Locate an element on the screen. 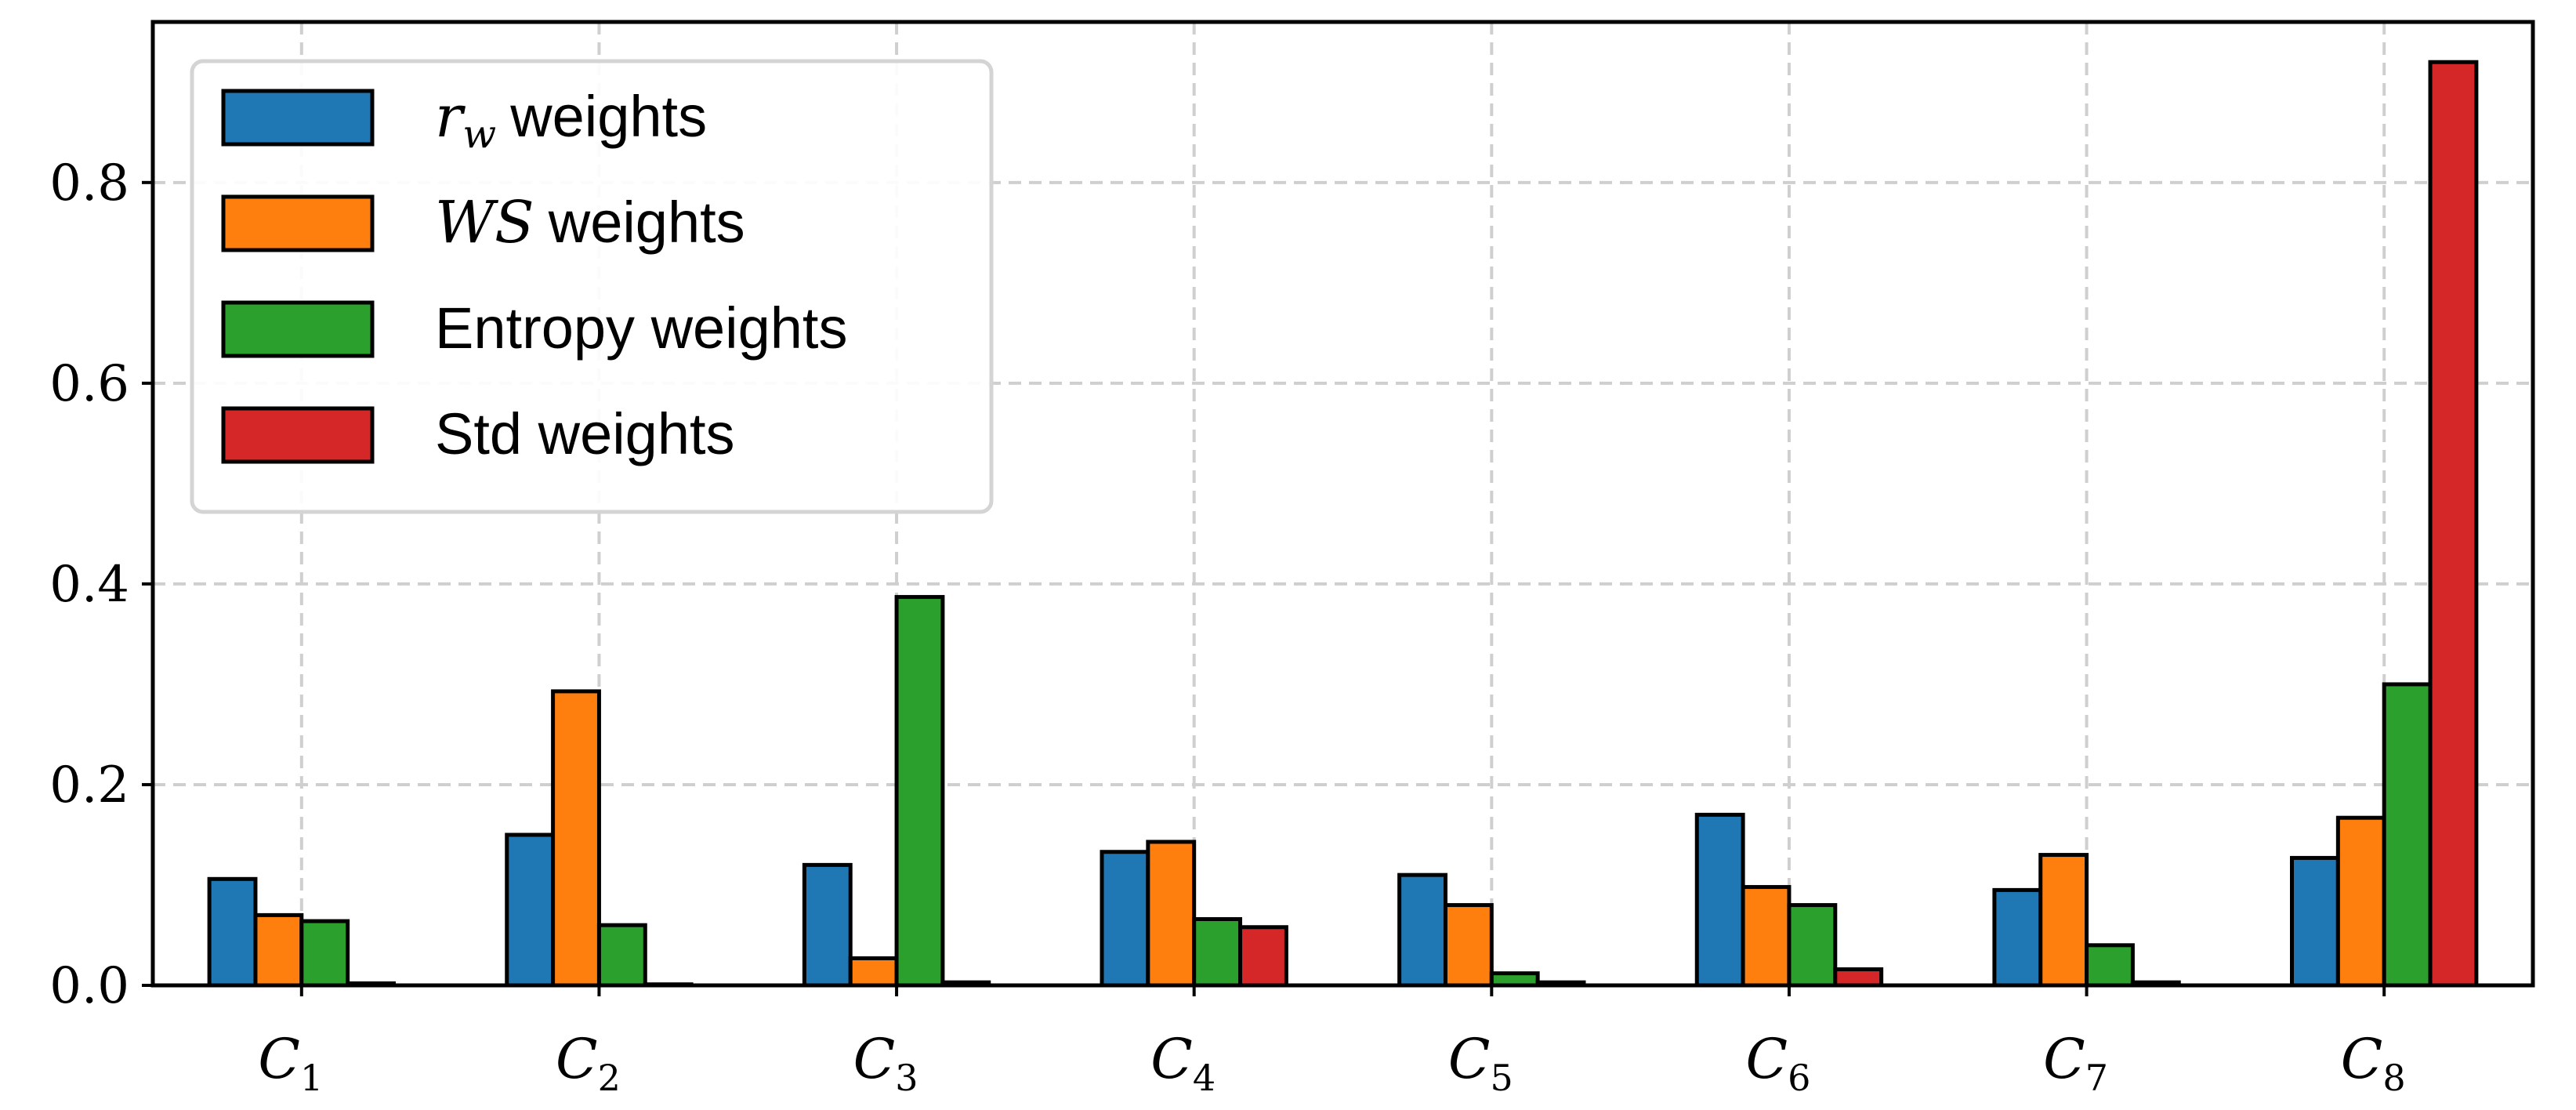 This screenshot has width=2576, height=1110. x-tick-label: C8 is located at coordinates (2373, 1063).